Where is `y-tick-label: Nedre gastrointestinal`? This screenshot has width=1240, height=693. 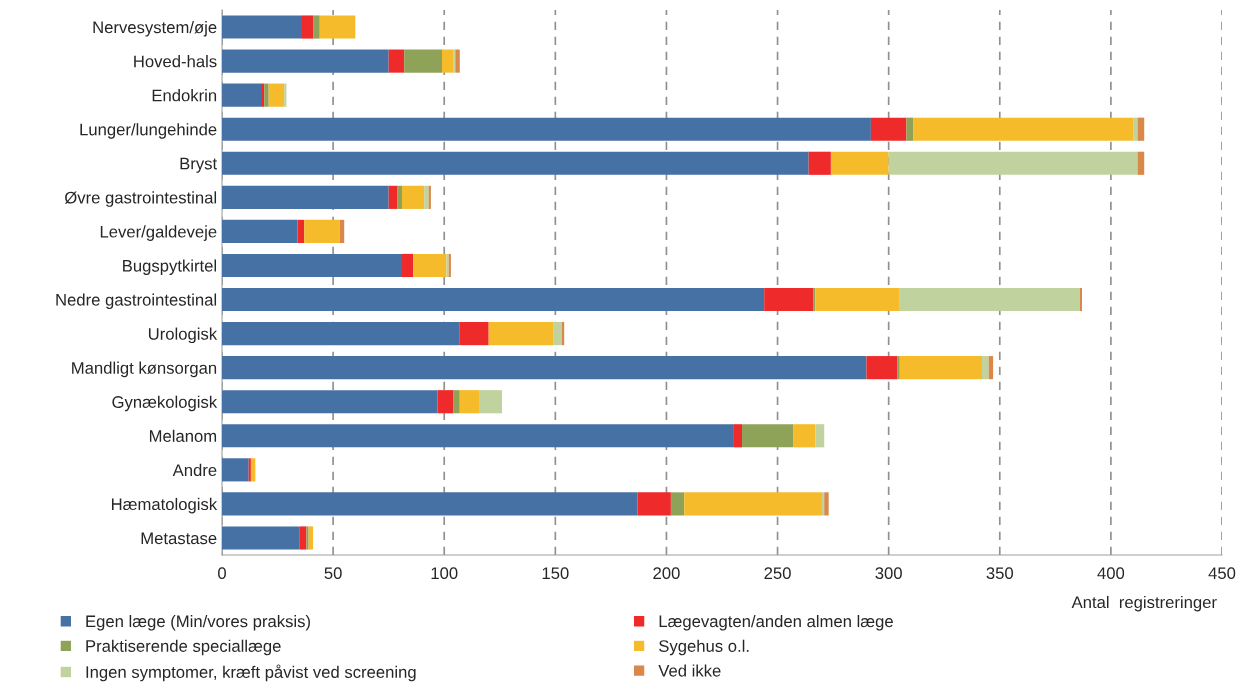 y-tick-label: Nedre gastrointestinal is located at coordinates (136, 301).